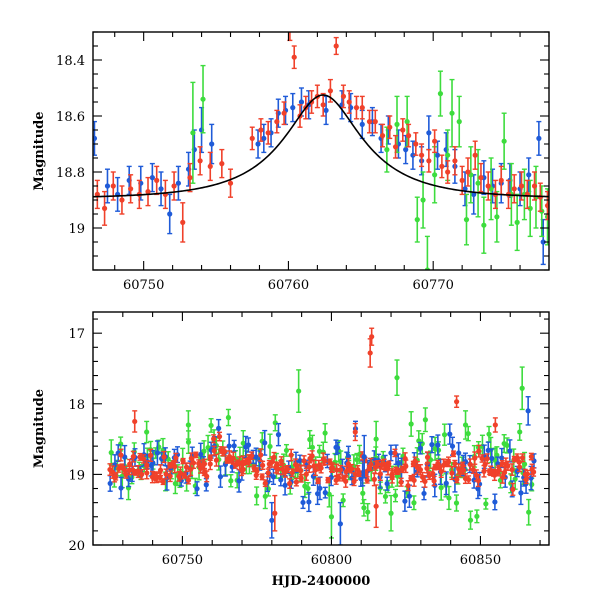 Image resolution: width=600 pixels, height=604 pixels. Describe the element at coordinates (321, 146) in the screenshot. I see `model-curve` at that location.